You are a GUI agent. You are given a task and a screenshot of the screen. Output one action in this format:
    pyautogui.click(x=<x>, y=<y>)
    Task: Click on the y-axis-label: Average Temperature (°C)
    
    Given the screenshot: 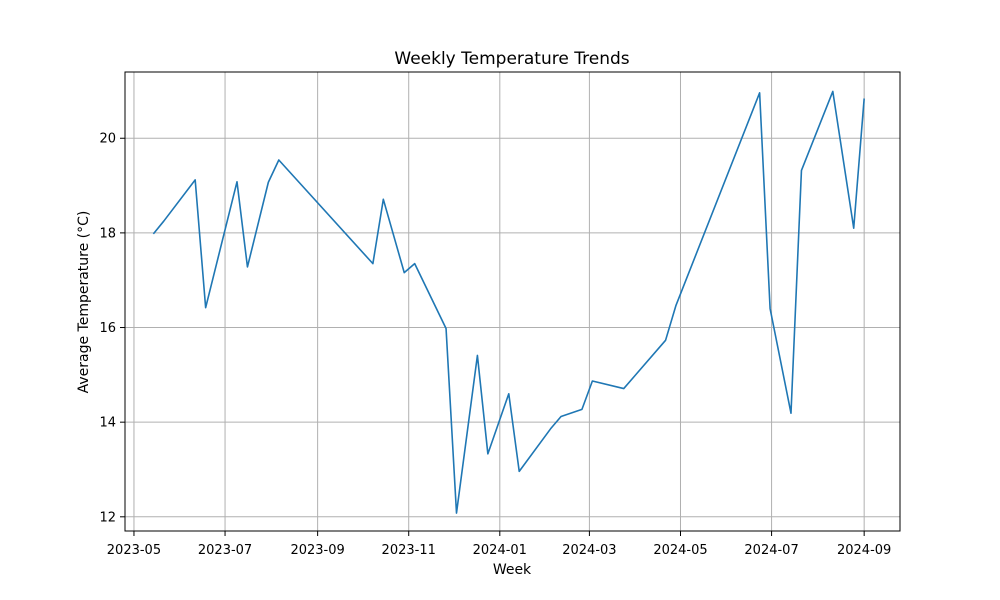 What is the action you would take?
    pyautogui.click(x=84, y=302)
    